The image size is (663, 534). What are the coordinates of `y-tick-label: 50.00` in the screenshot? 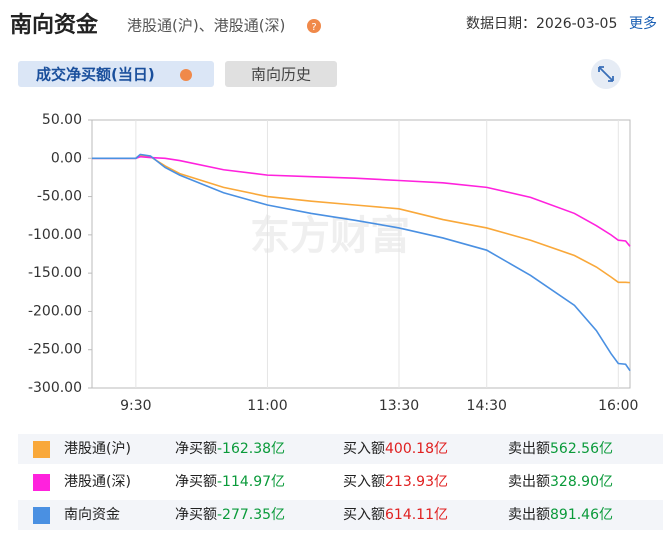 It's located at (62, 120).